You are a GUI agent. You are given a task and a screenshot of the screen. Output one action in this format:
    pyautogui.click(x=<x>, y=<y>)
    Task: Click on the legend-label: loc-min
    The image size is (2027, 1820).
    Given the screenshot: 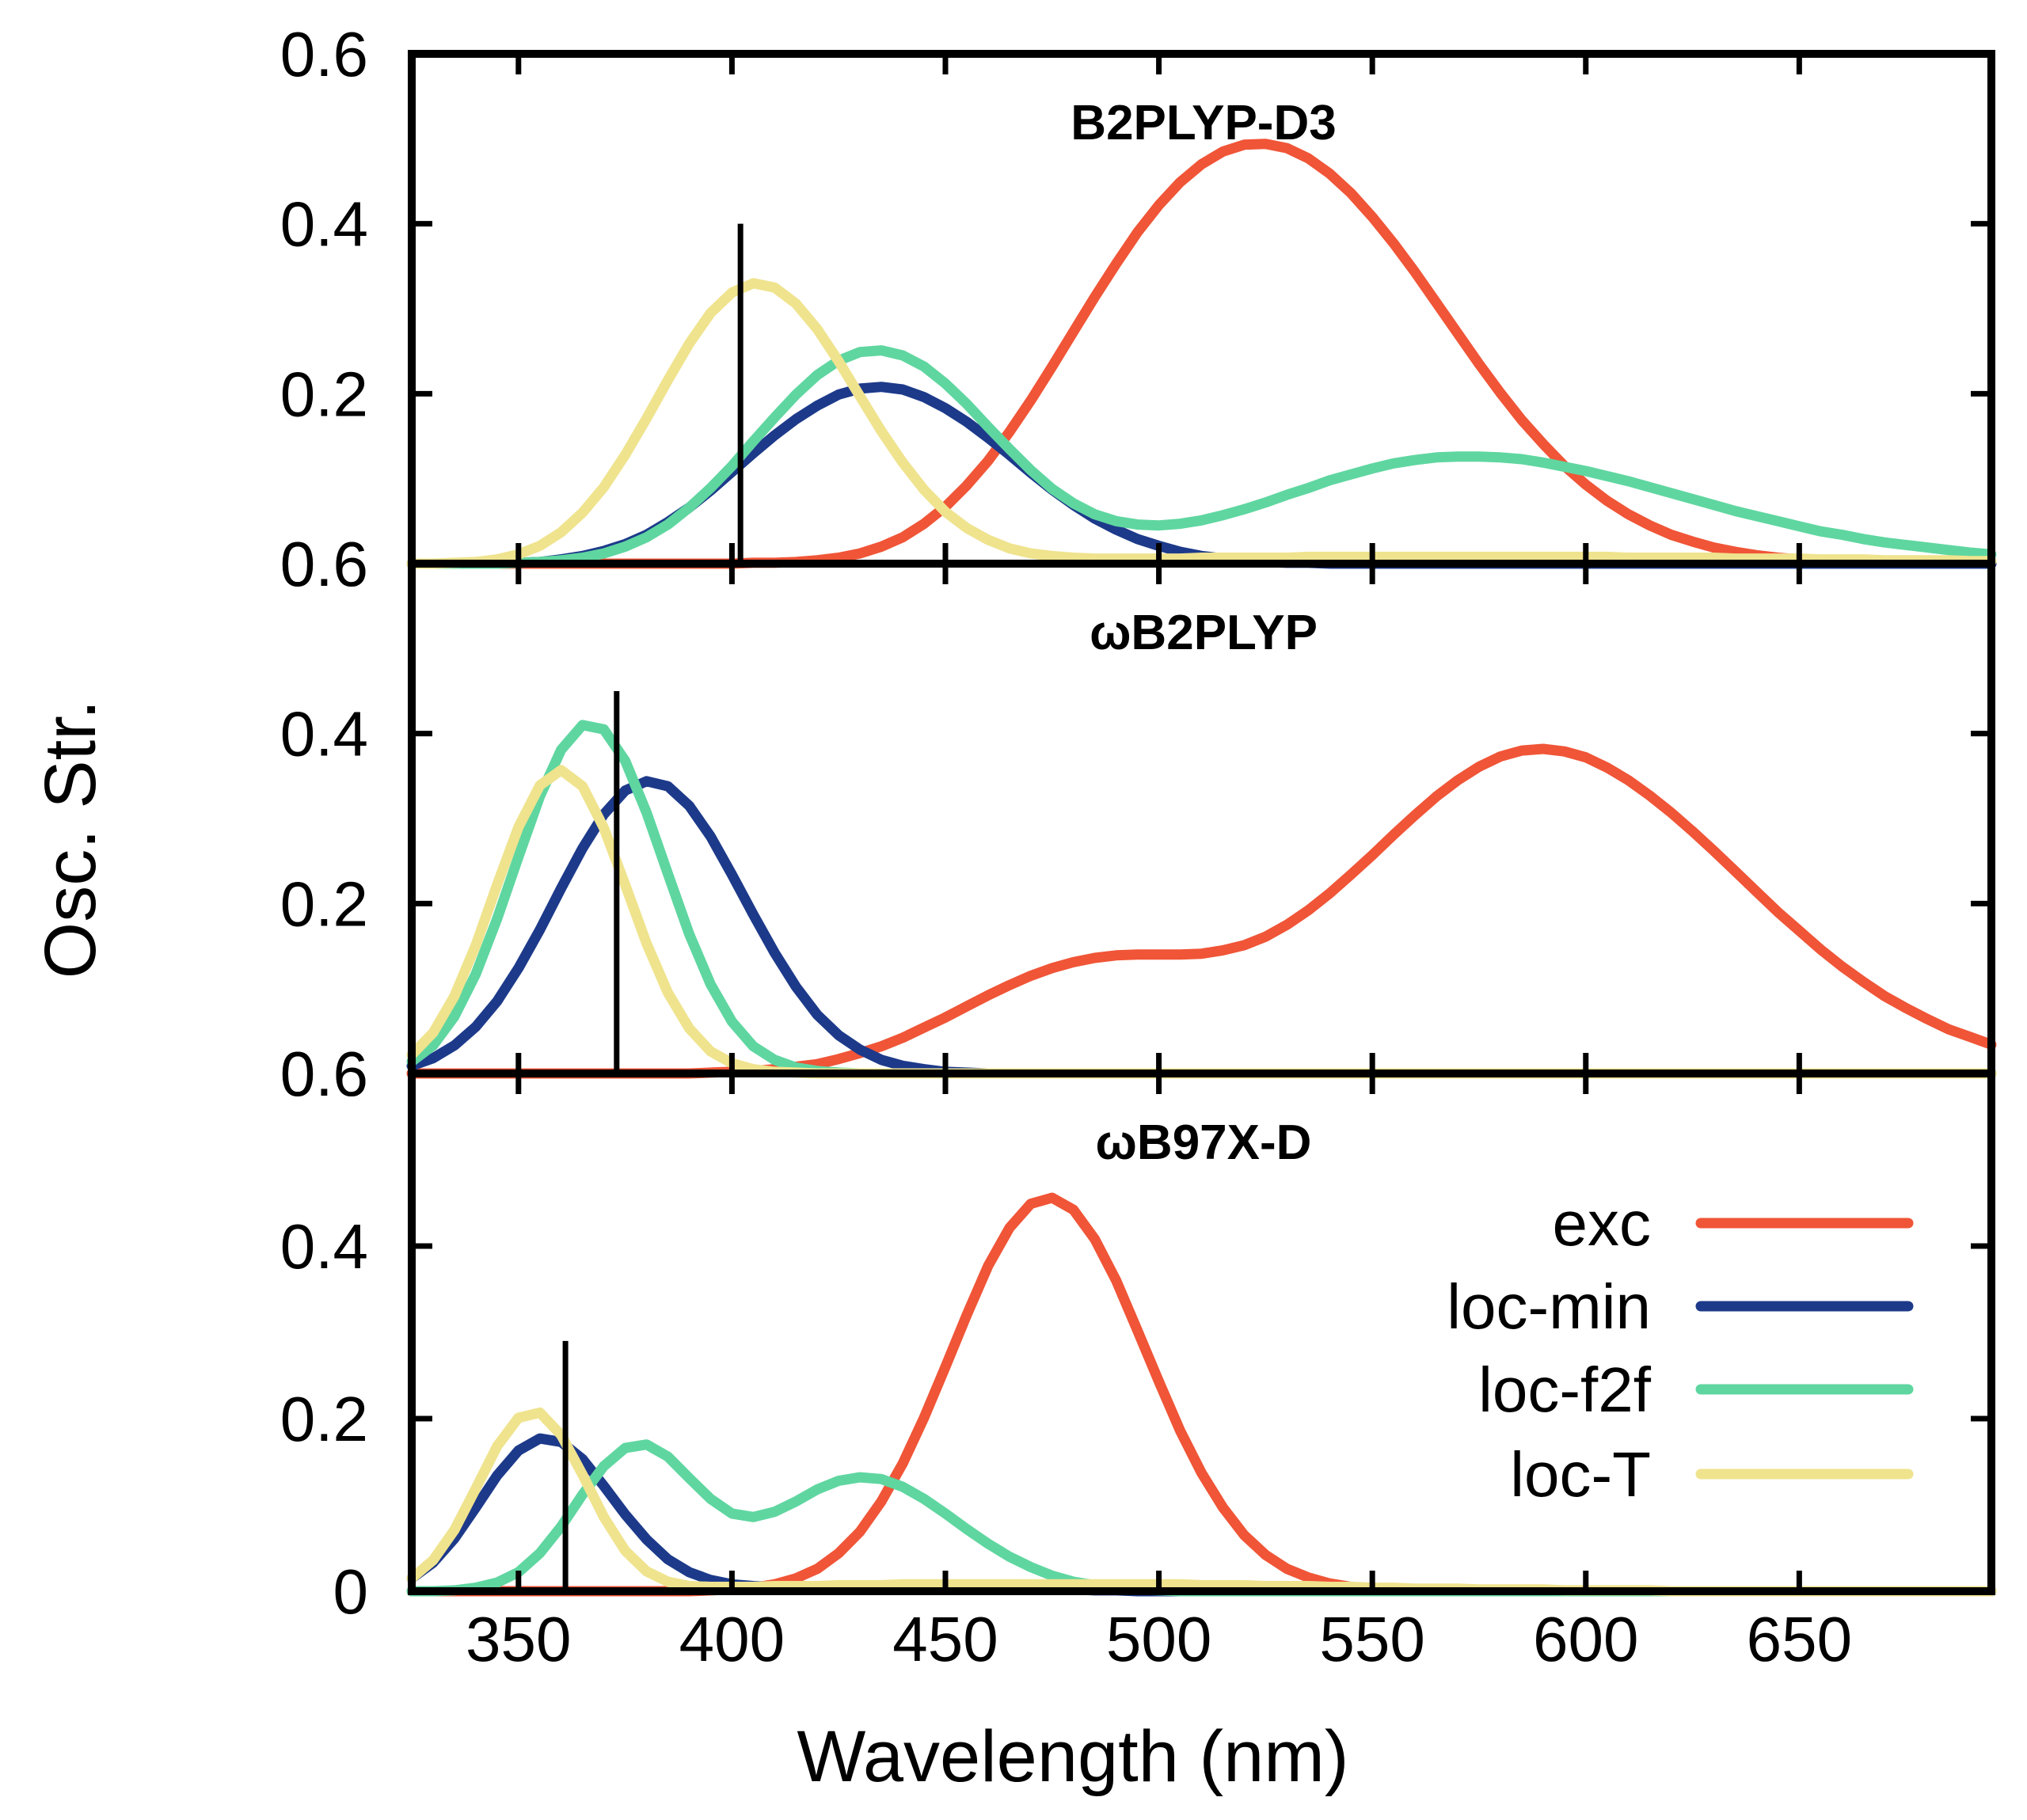 What is the action you would take?
    pyautogui.click(x=1549, y=1306)
    